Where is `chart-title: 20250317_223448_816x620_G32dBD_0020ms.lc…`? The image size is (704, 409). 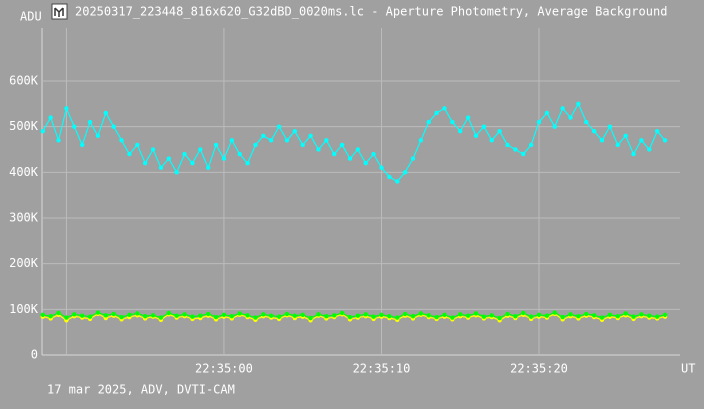
chart-title: 20250317_223448_816x620_G32dBD_0020ms.lc… is located at coordinates (371, 12).